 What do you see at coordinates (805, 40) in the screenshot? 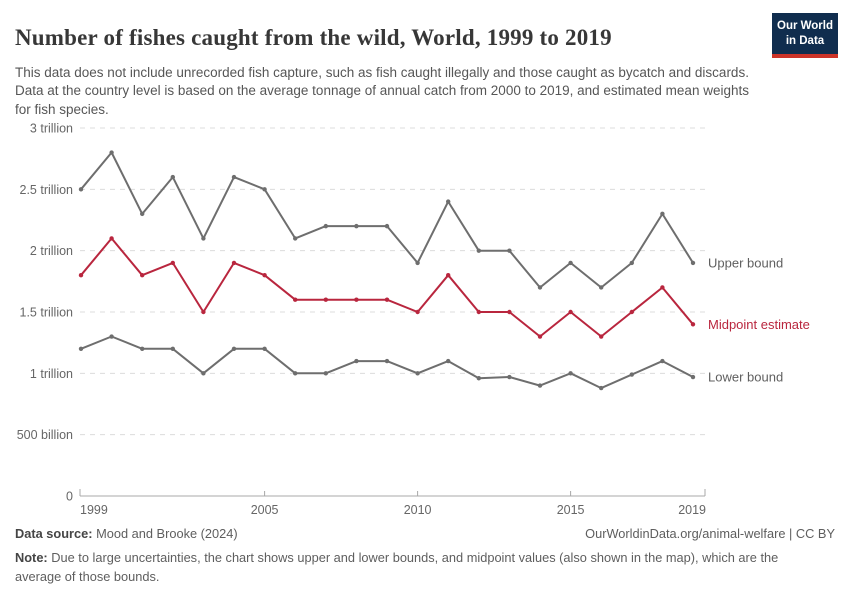
I see `owid-logo-line2: in Data` at bounding box center [805, 40].